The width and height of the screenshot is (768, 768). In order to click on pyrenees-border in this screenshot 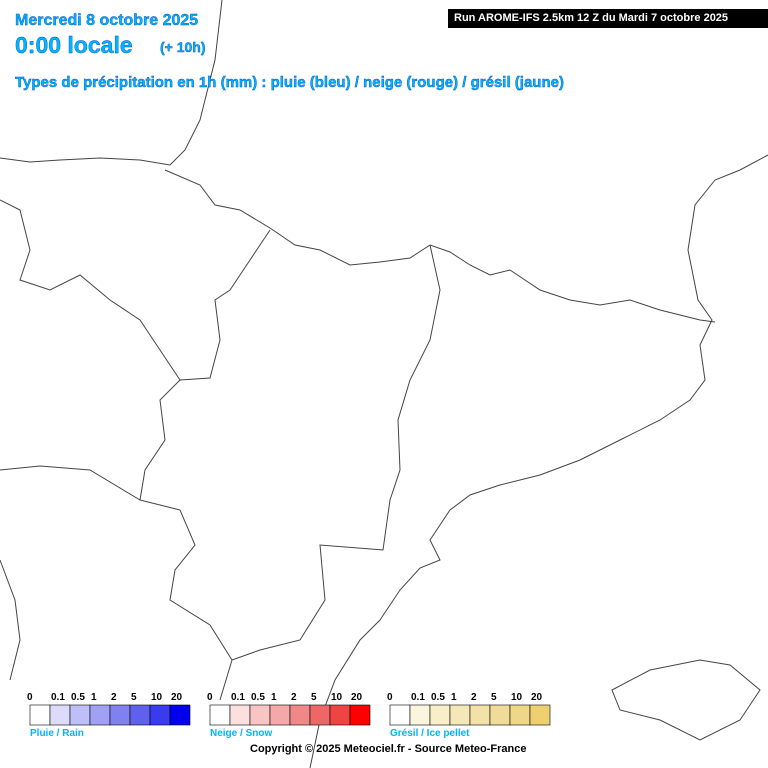, I will do `click(440, 246)`.